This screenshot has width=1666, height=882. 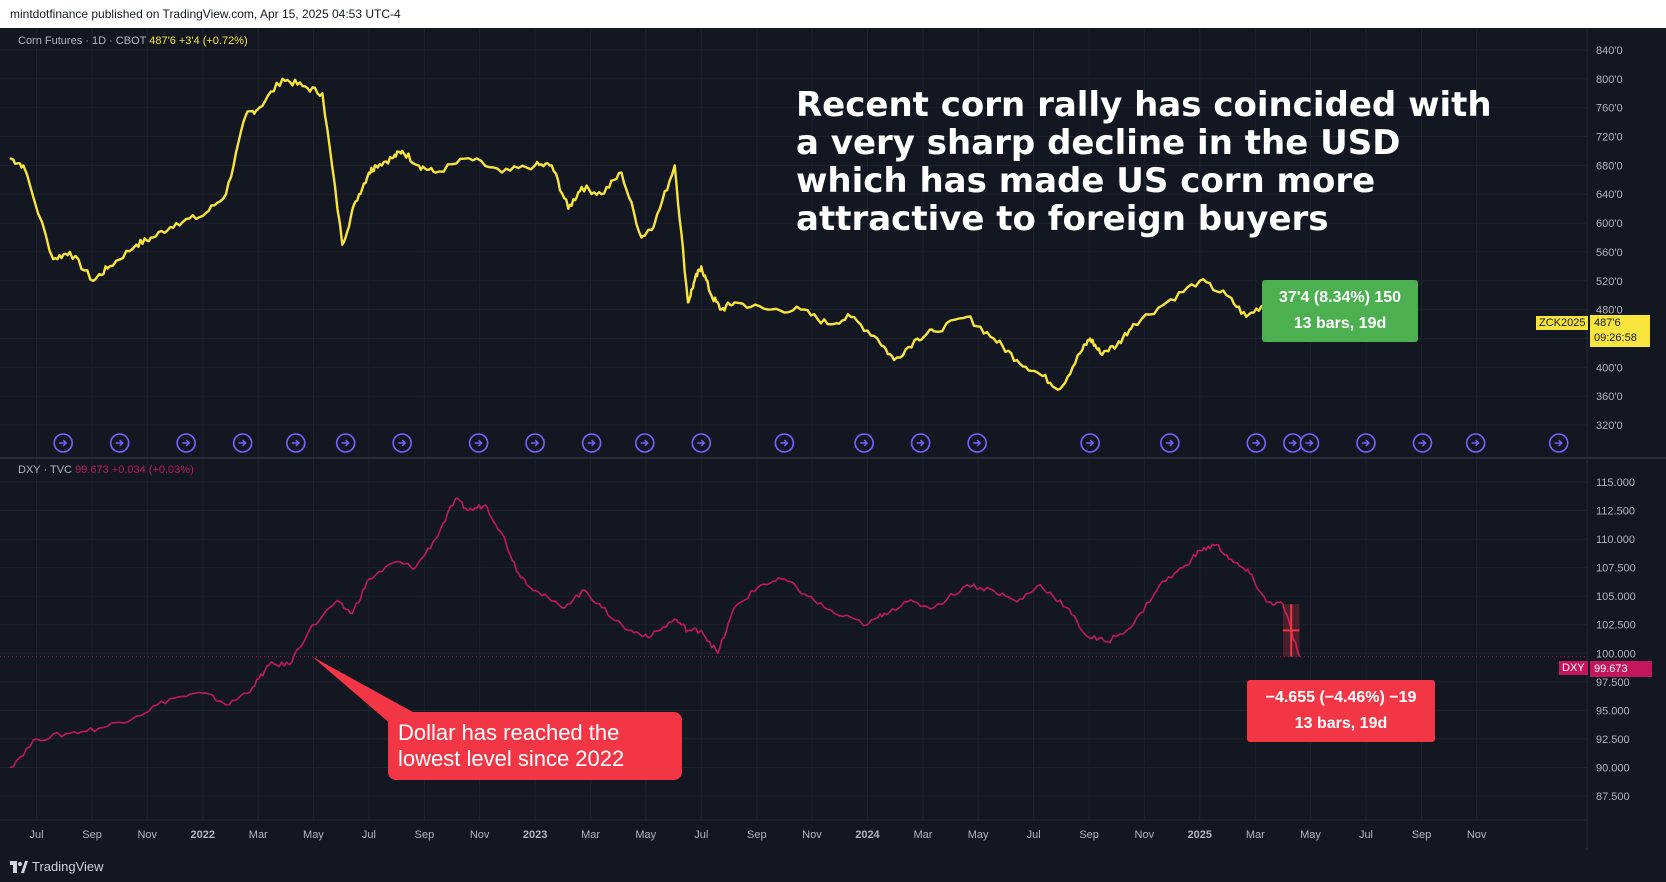 What do you see at coordinates (1607, 323) in the screenshot?
I see `corn-price-last: 487'6` at bounding box center [1607, 323].